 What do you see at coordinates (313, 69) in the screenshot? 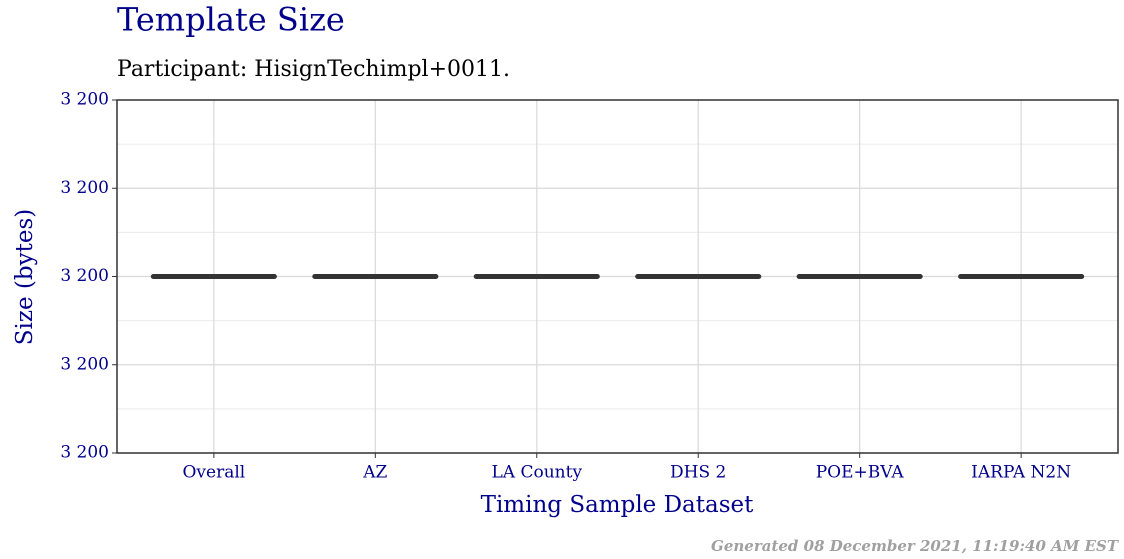
I see `chart-subtitle: Participant: HisignTechimpl+0011.` at bounding box center [313, 69].